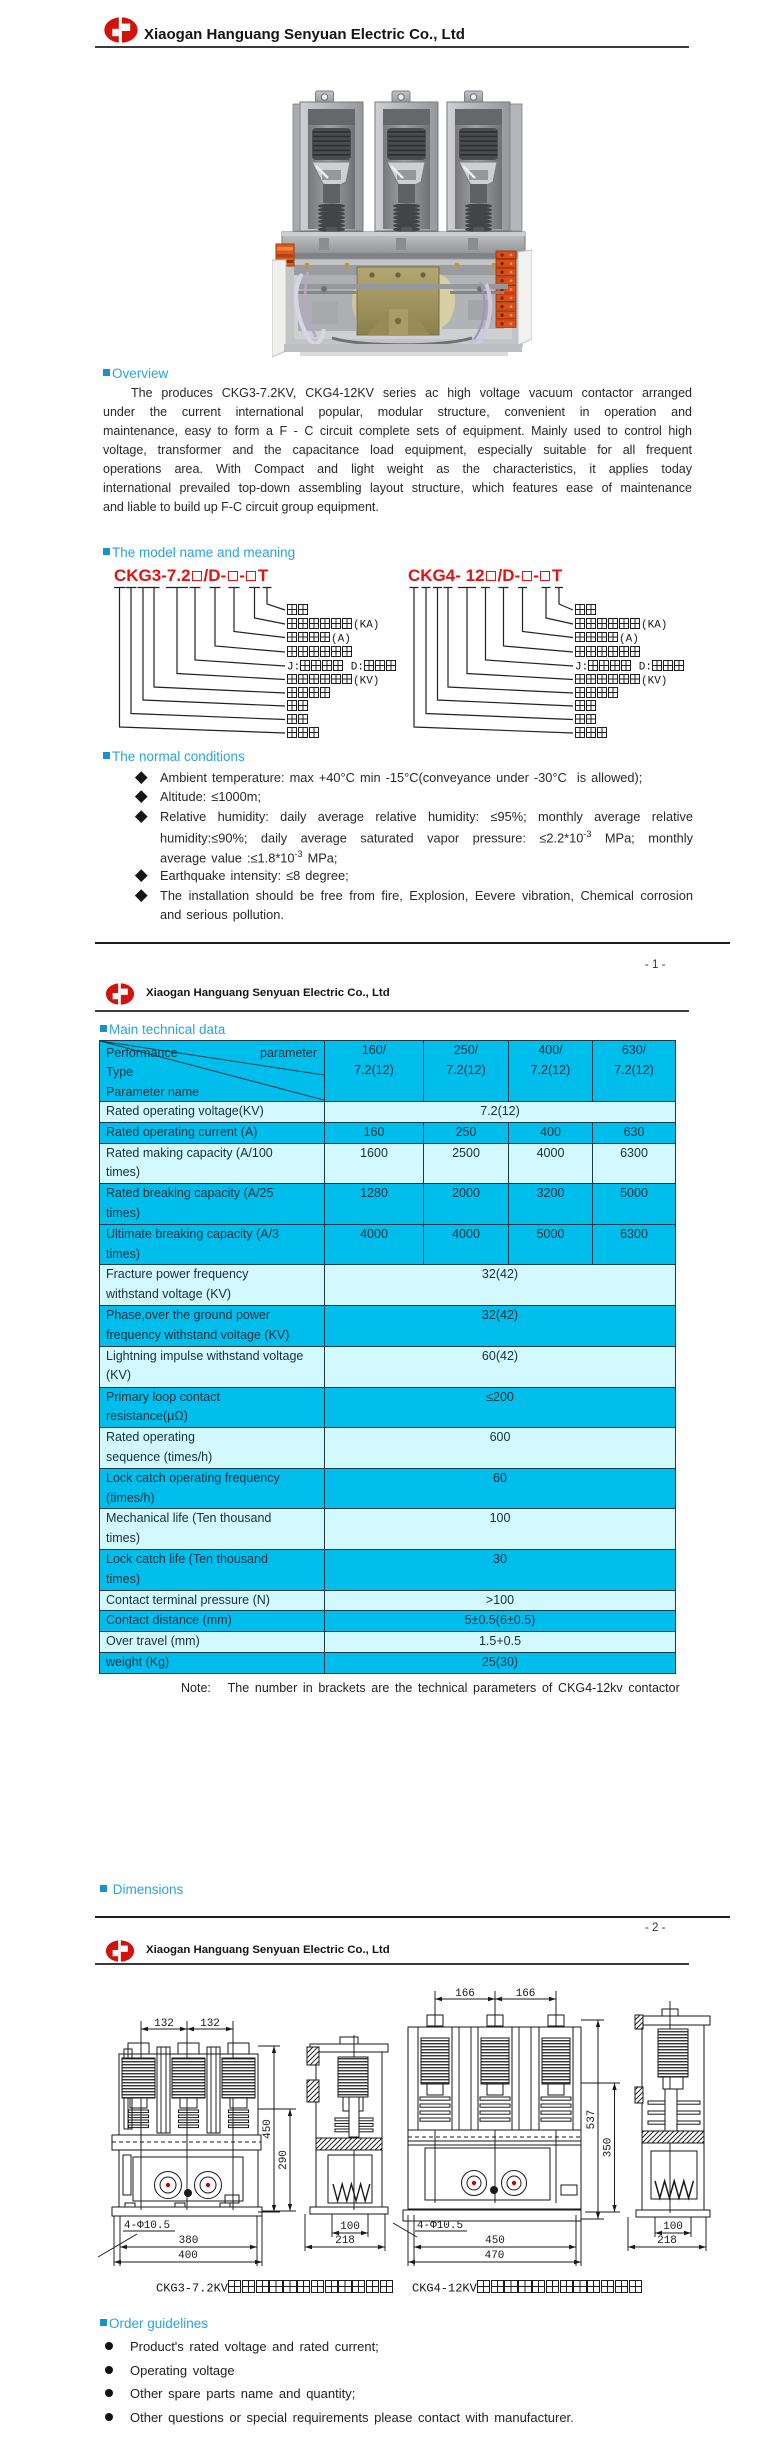 Image resolution: width=770 pixels, height=2450 pixels. What do you see at coordinates (284, 2160) in the screenshot?
I see `svg-text: 290` at bounding box center [284, 2160].